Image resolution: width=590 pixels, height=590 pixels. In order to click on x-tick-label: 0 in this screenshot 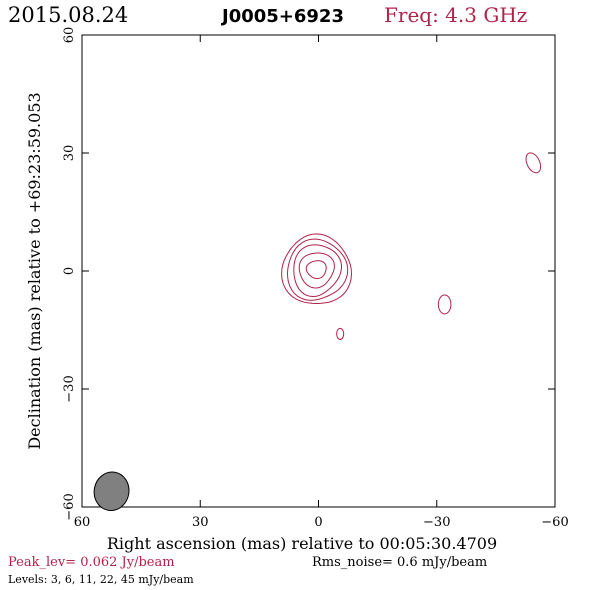, I will do `click(318, 522)`.